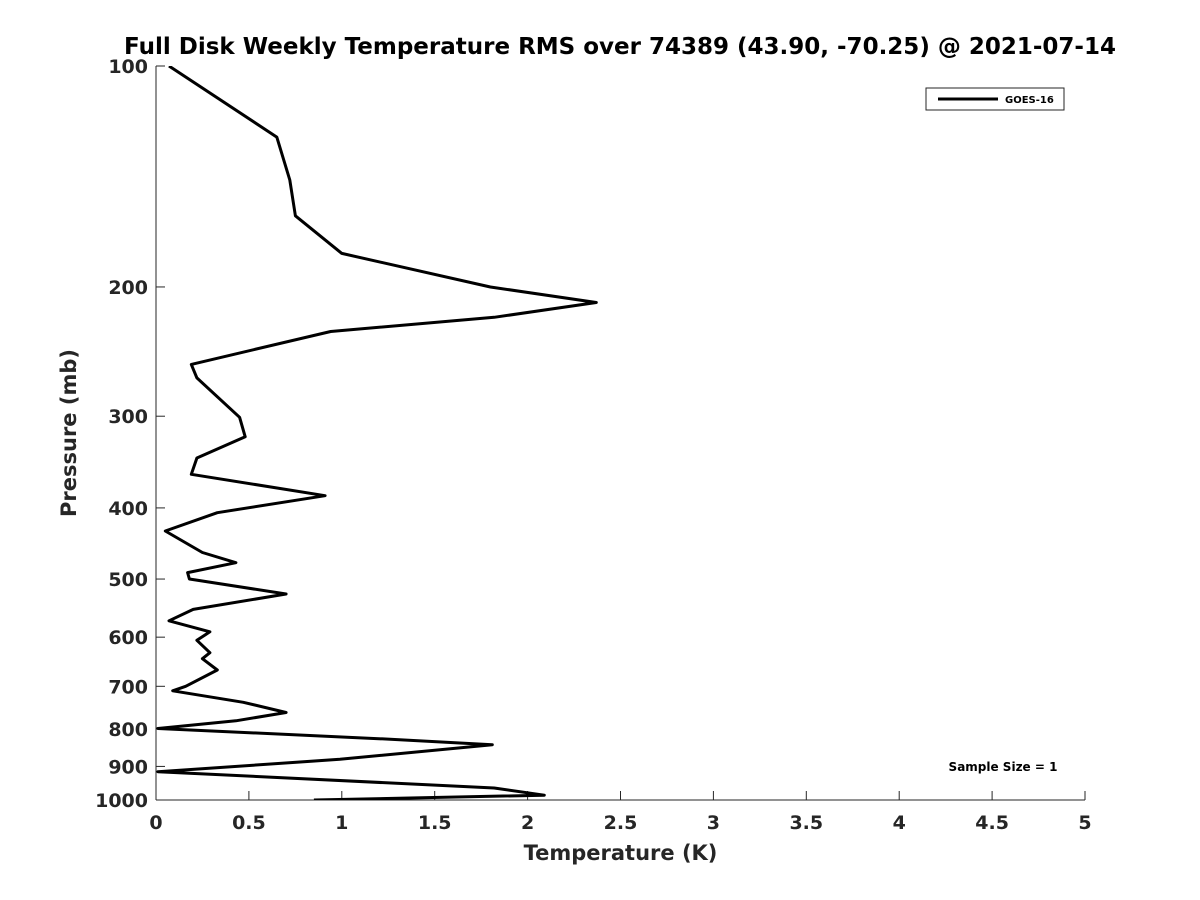  Describe the element at coordinates (1003, 767) in the screenshot. I see `sample-size-annotation: Sample Size = 1` at that location.